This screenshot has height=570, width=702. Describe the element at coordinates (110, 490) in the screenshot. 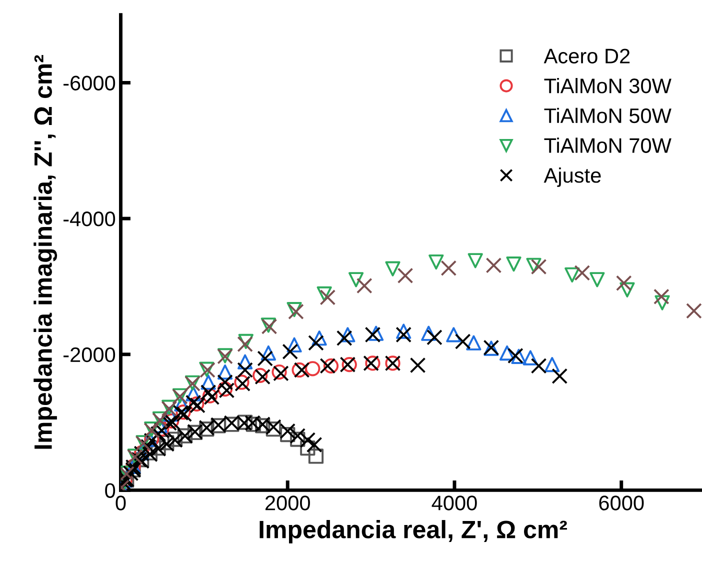

I see `y-tick-label: 0` at that location.